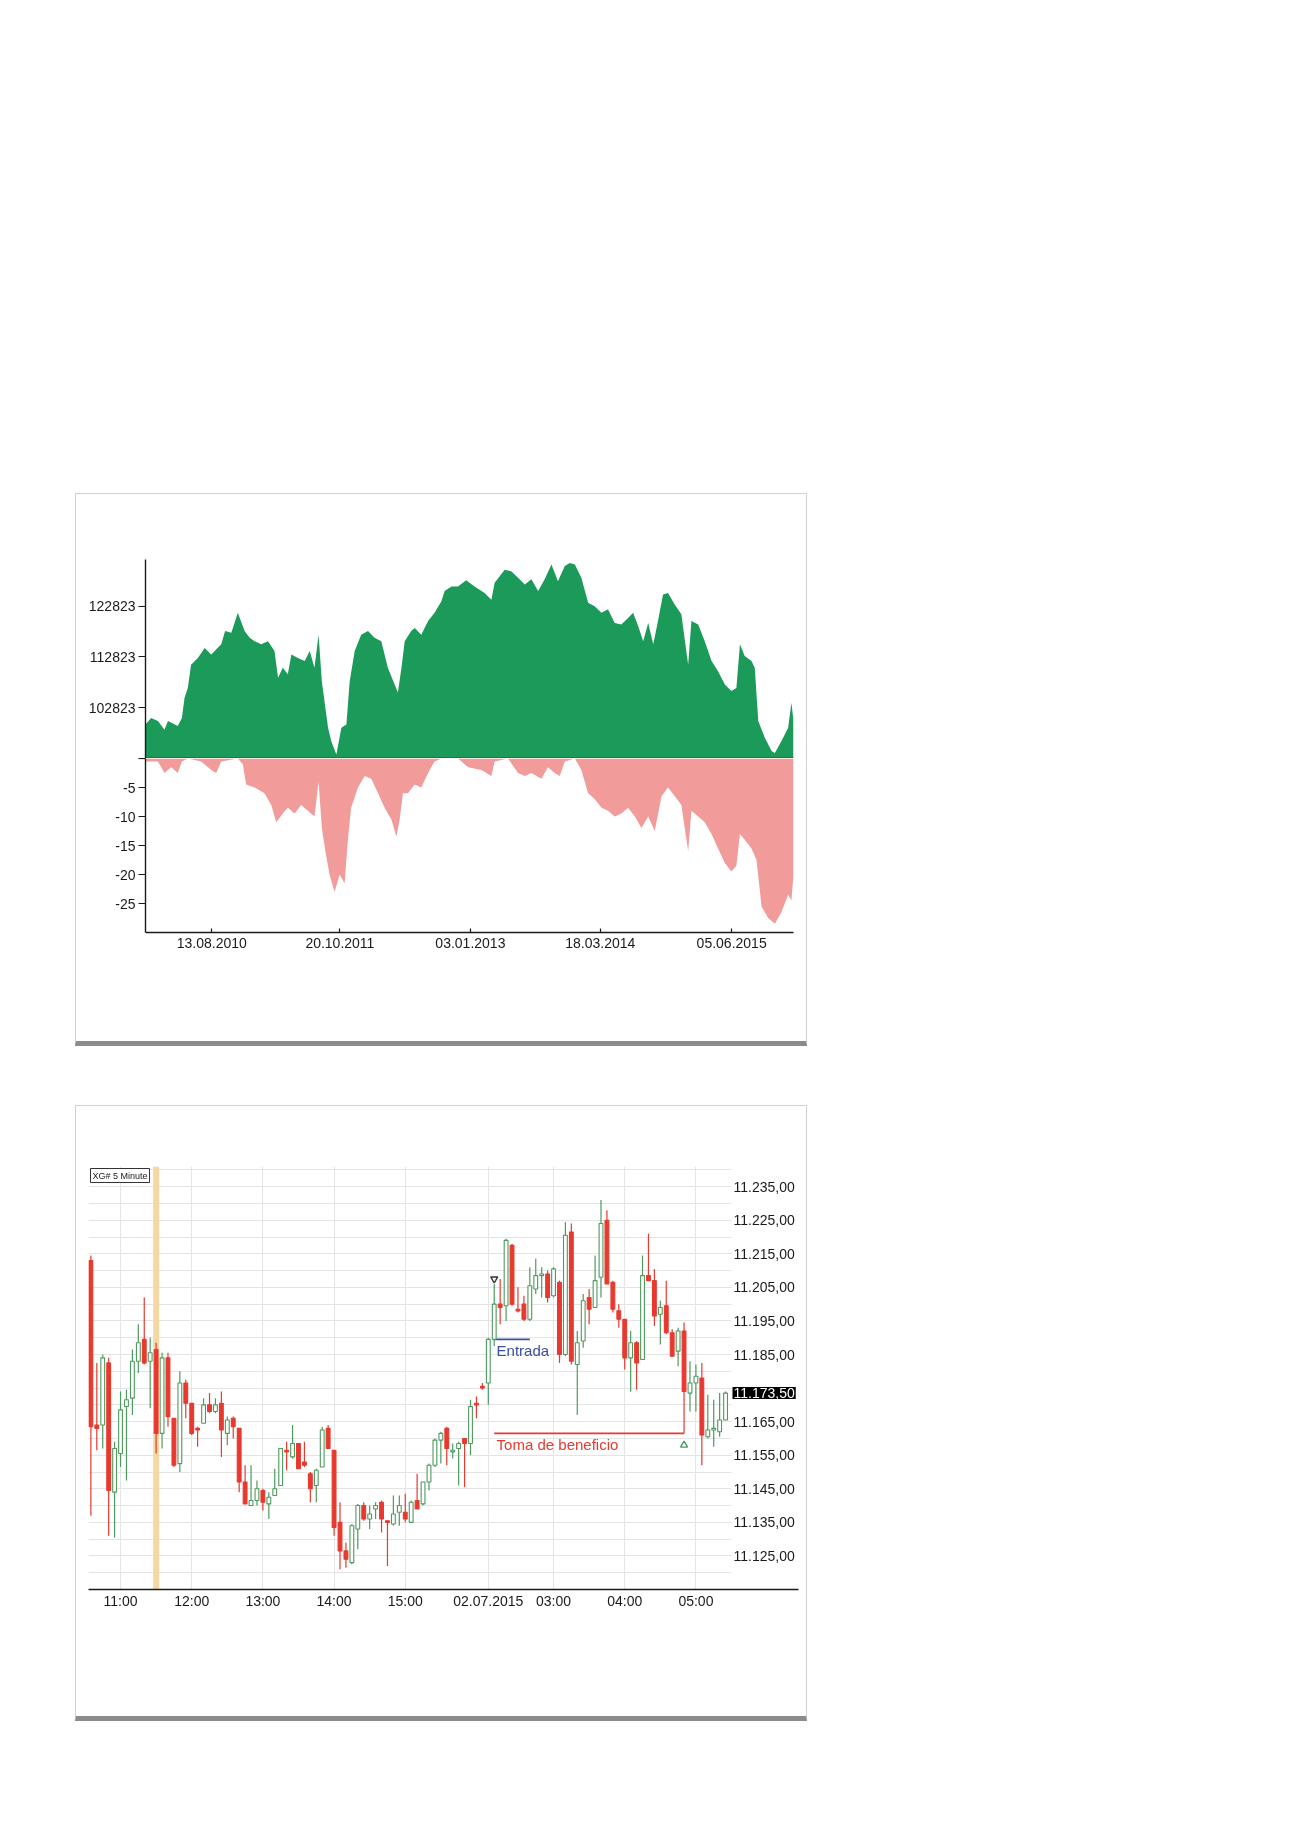 This screenshot has height=1839, width=1300. I want to click on x-tick-label: 13.08.2010, so click(212, 942).